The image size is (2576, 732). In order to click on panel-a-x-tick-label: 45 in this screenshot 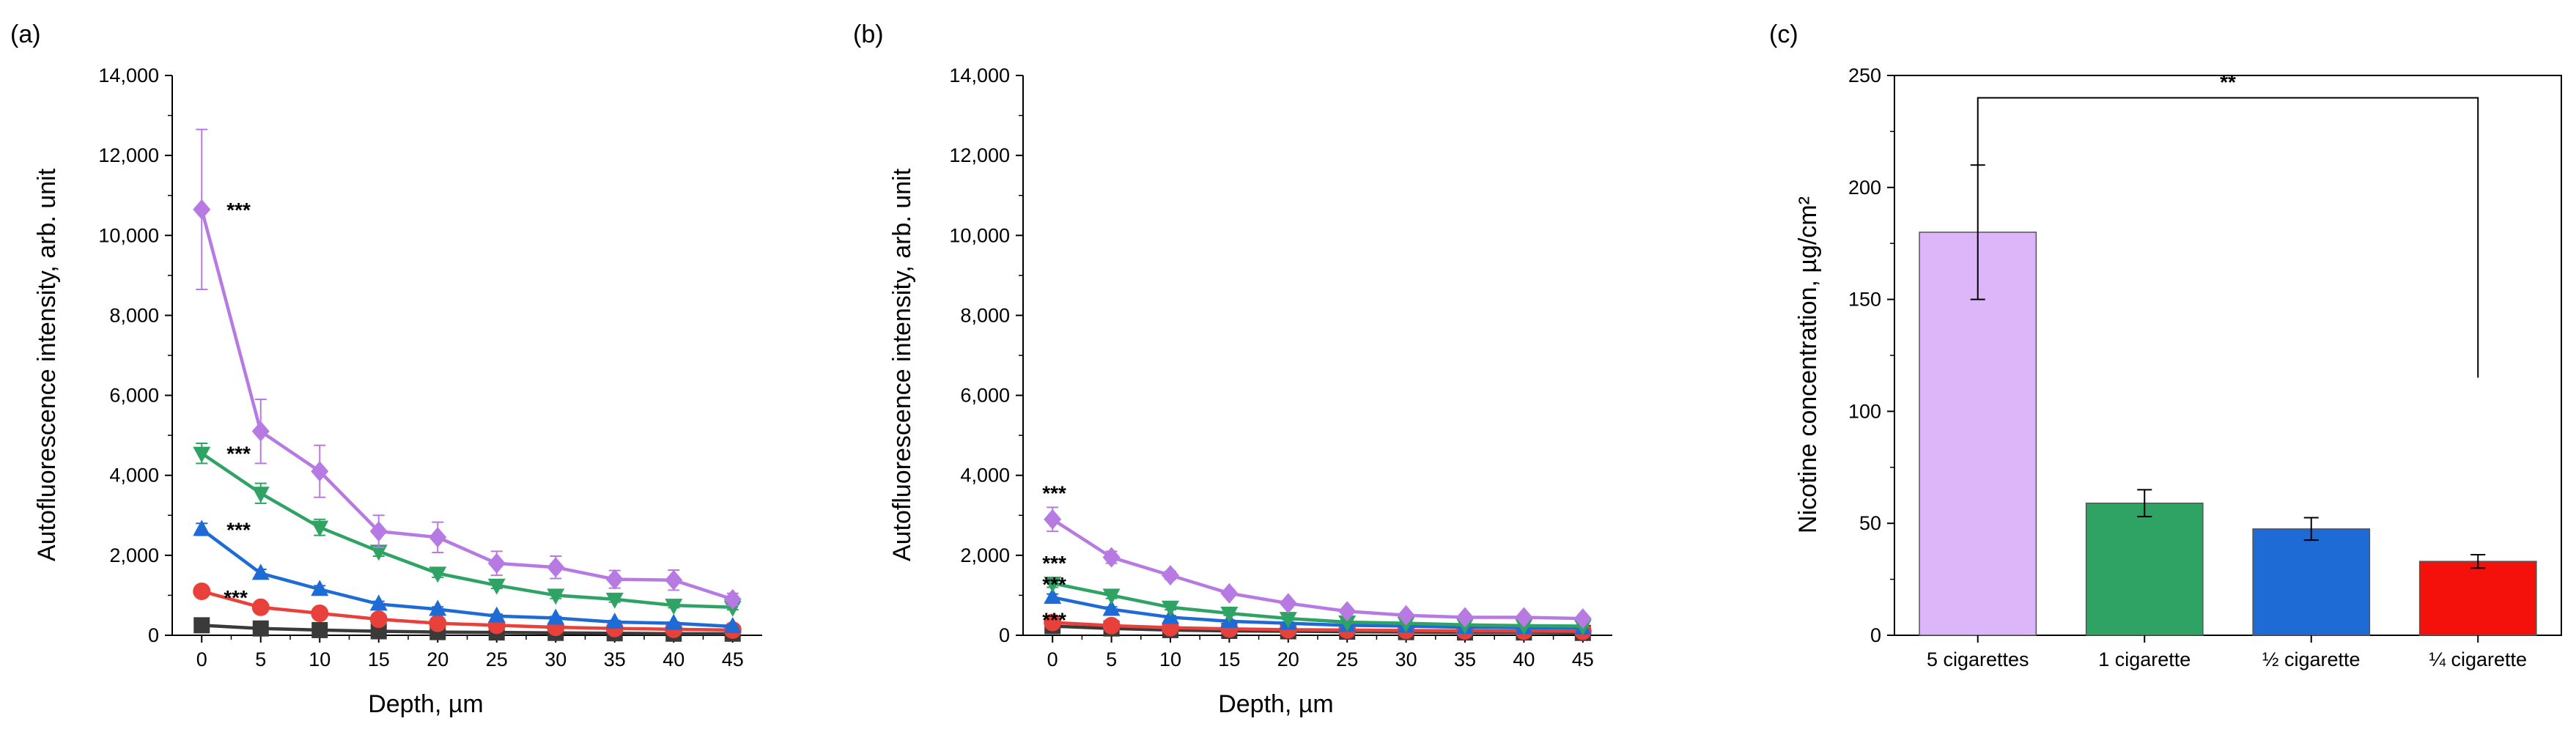, I will do `click(733, 659)`.